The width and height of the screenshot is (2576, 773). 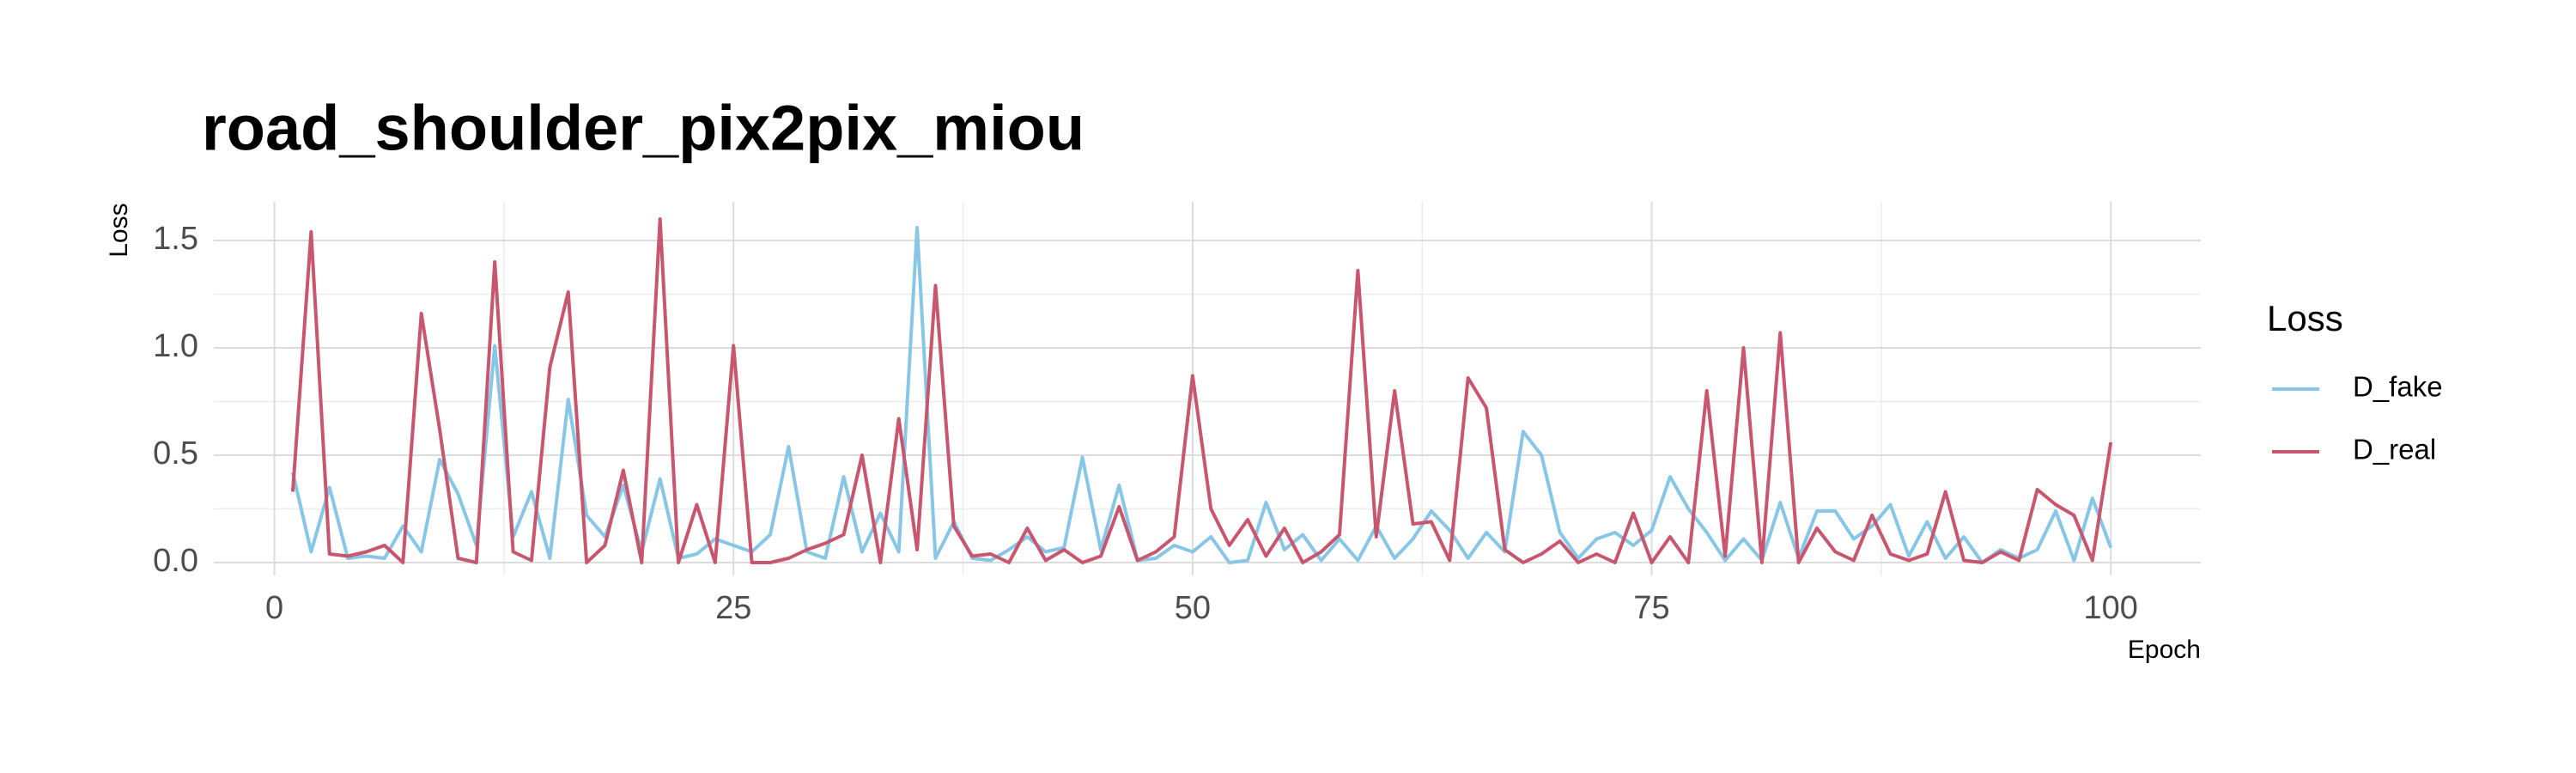 What do you see at coordinates (175, 453) in the screenshot?
I see `y-tick-label: 0.5` at bounding box center [175, 453].